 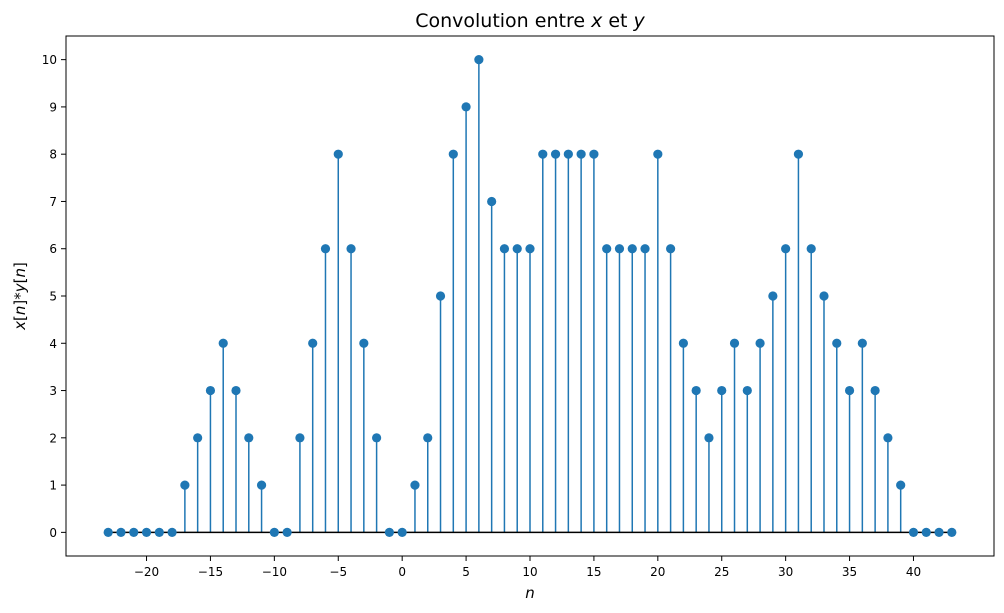 I want to click on y-axis-label: x[n]*y[n], so click(x=20, y=296).